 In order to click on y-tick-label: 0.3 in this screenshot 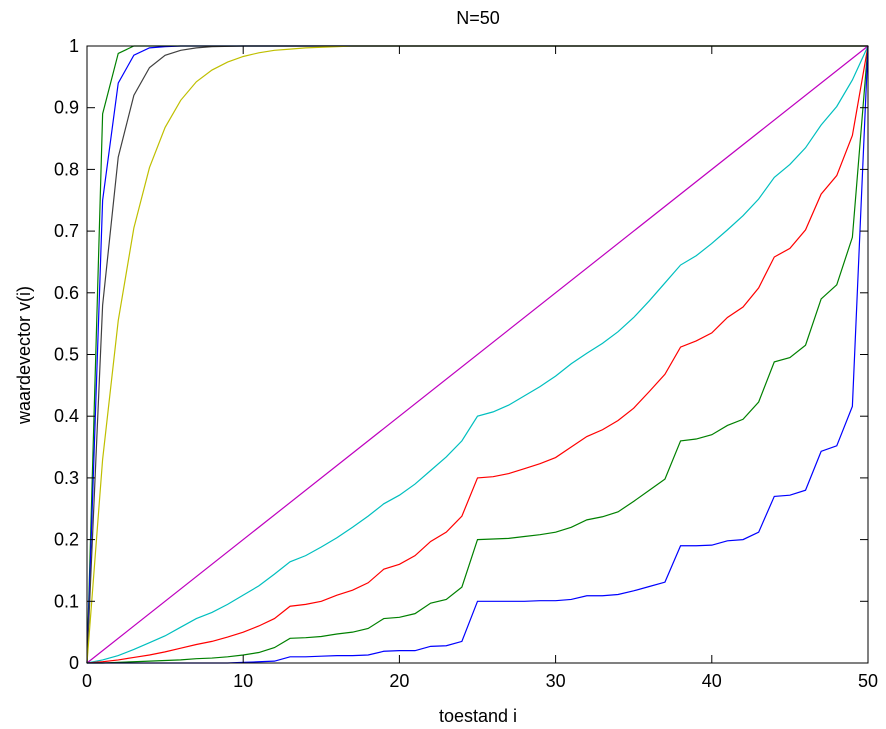, I will do `click(66, 478)`.